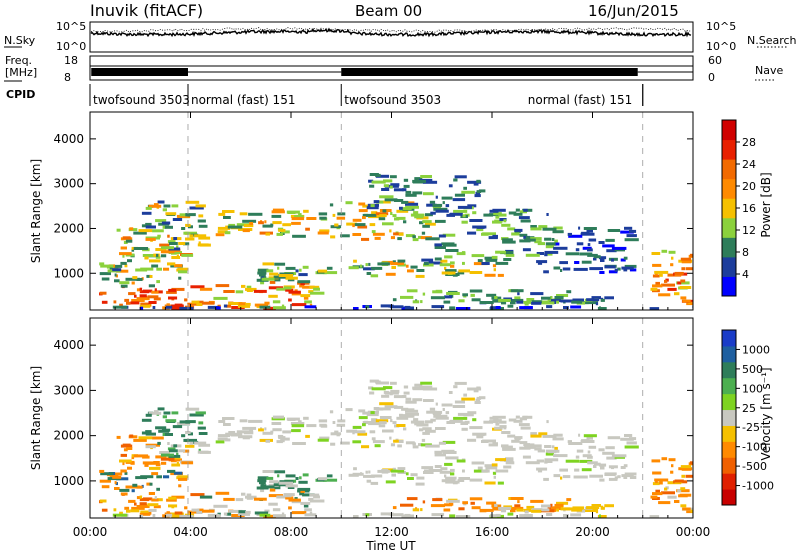 Image resolution: width=800 pixels, height=554 pixels. What do you see at coordinates (71, 26) in the screenshot?
I see `nsky-tick-top: 10^5` at bounding box center [71, 26].